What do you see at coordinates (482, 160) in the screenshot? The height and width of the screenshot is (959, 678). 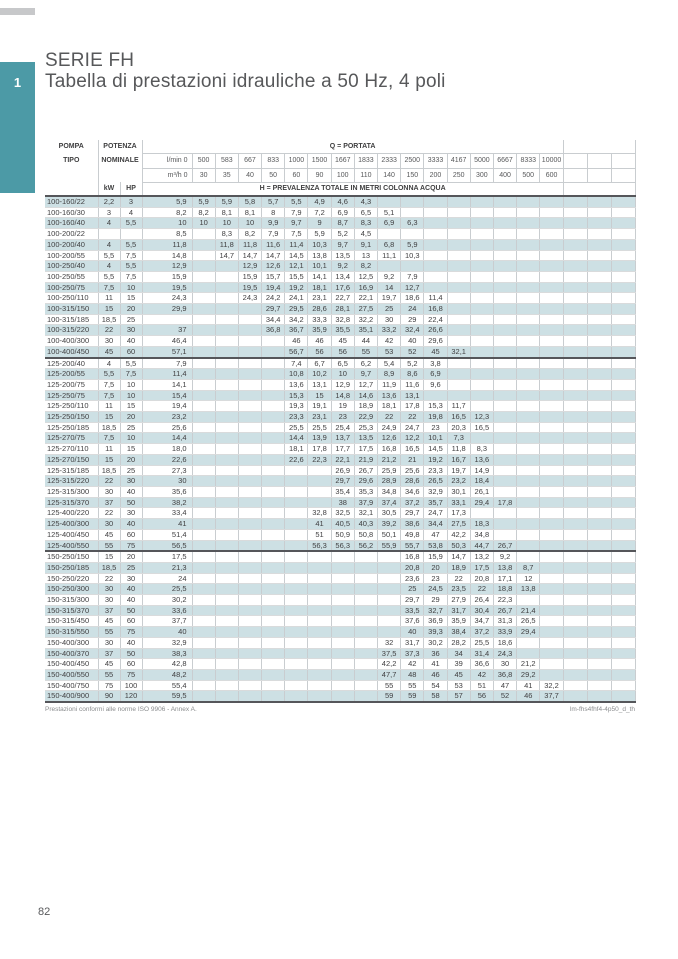 I see `lmin-col-header: 5000` at bounding box center [482, 160].